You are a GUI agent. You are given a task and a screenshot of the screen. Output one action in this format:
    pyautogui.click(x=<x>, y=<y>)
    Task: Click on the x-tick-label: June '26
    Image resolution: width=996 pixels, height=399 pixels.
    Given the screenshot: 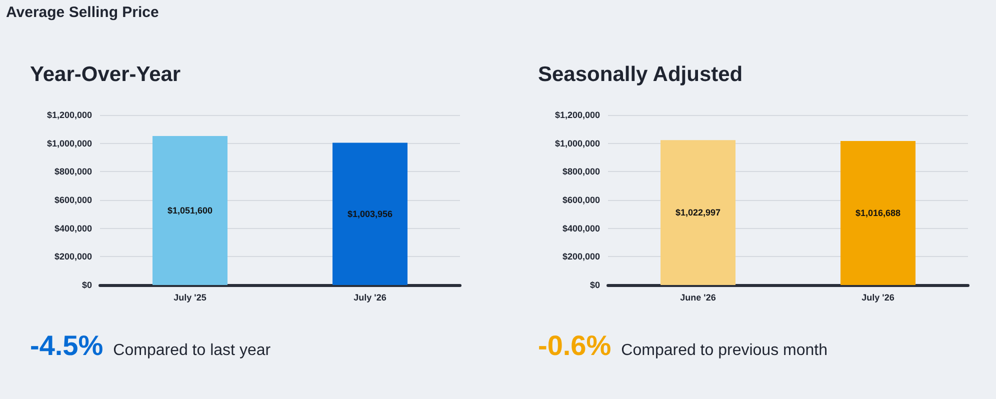 What is the action you would take?
    pyautogui.click(x=698, y=297)
    